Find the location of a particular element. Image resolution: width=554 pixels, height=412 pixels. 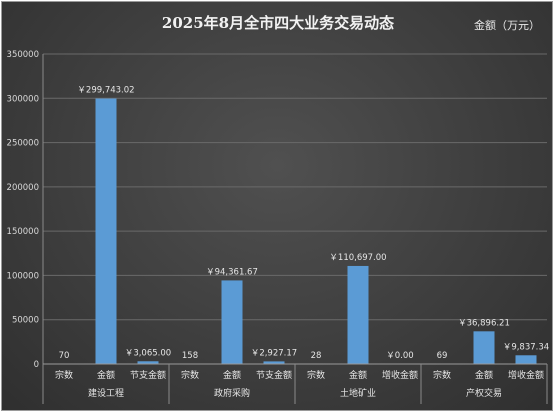

data-label: ￥110,697.00 is located at coordinates (357, 258).